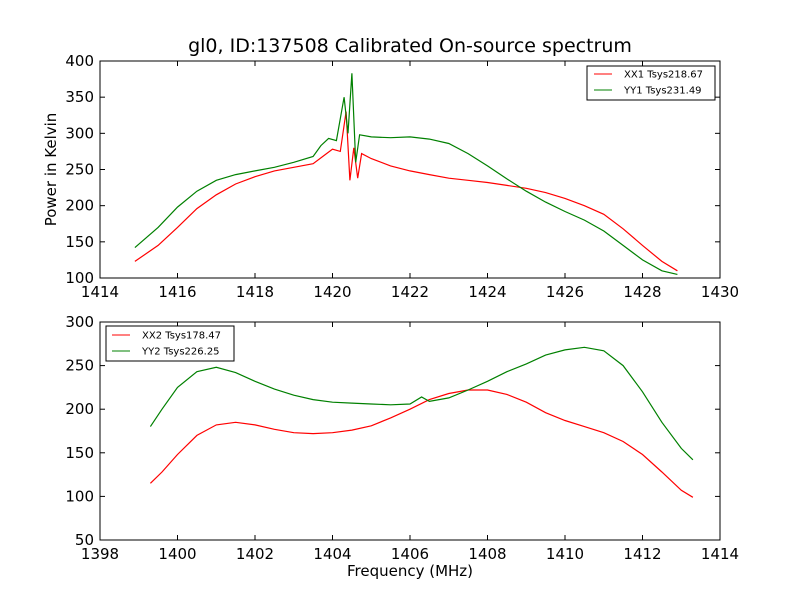 This screenshot has width=800, height=600. Describe the element at coordinates (79, 170) in the screenshot. I see `top-y-tick-label: 250` at that location.